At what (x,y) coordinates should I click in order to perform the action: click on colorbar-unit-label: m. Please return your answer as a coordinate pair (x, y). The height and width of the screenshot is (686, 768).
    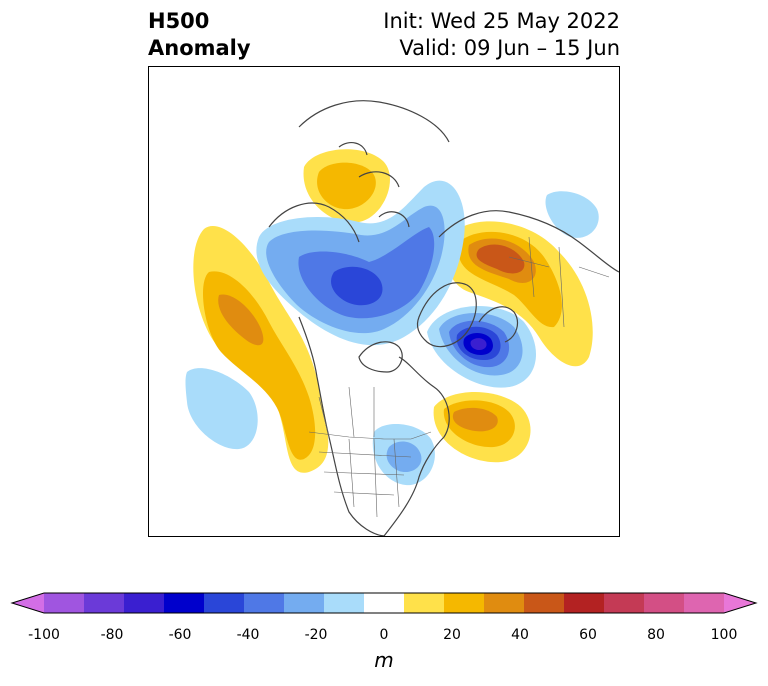
    Looking at the image, I should click on (384, 660).